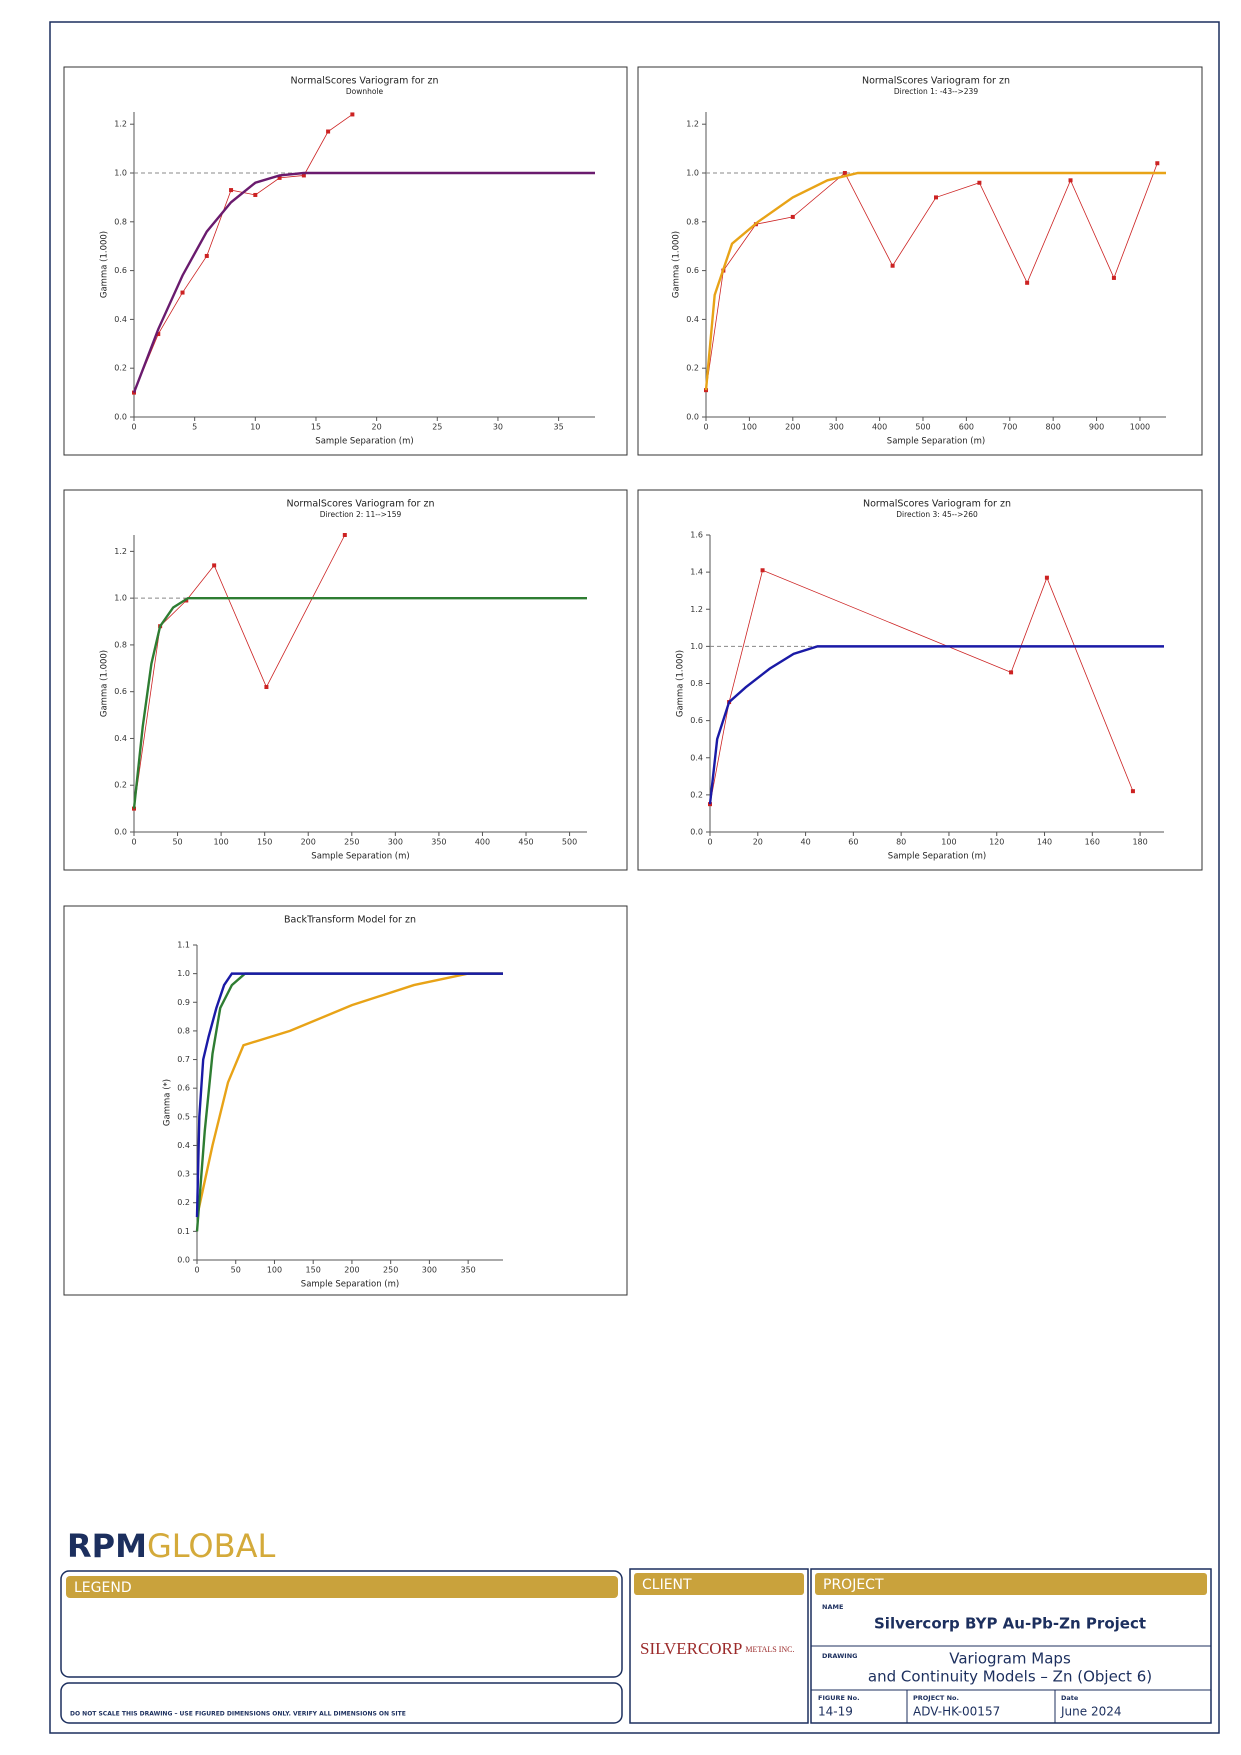  Describe the element at coordinates (361, 514) in the screenshot. I see `chart-subtitle: Direction 2: 11-->159` at that location.